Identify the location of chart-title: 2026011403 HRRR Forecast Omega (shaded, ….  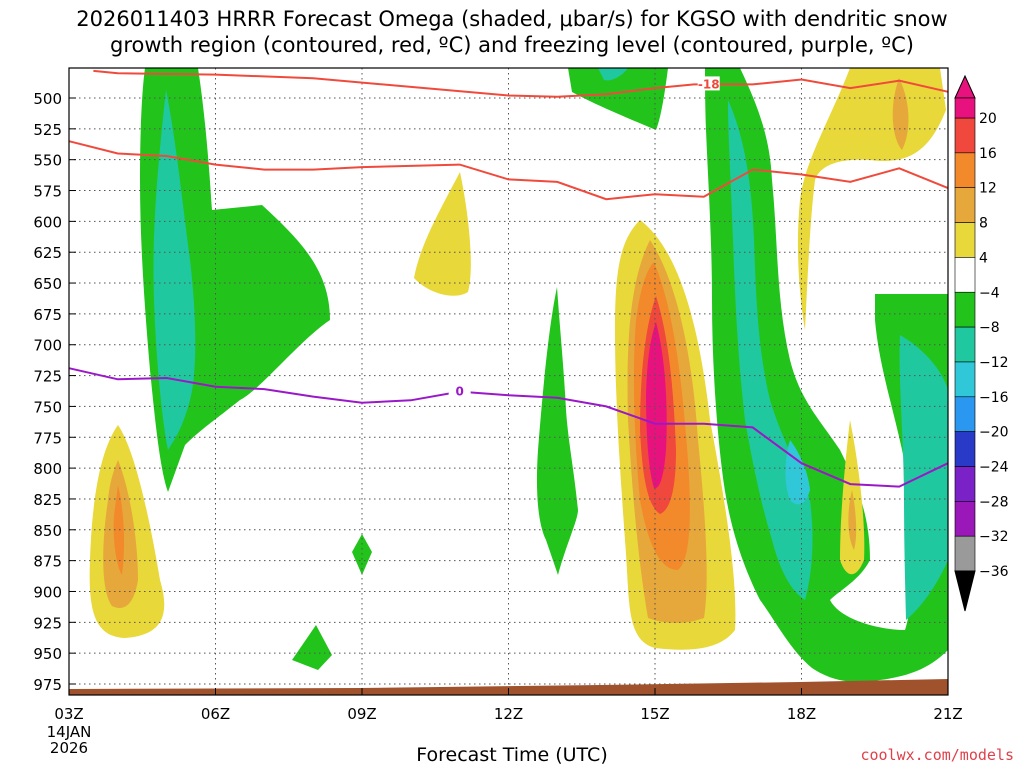
(512, 32).